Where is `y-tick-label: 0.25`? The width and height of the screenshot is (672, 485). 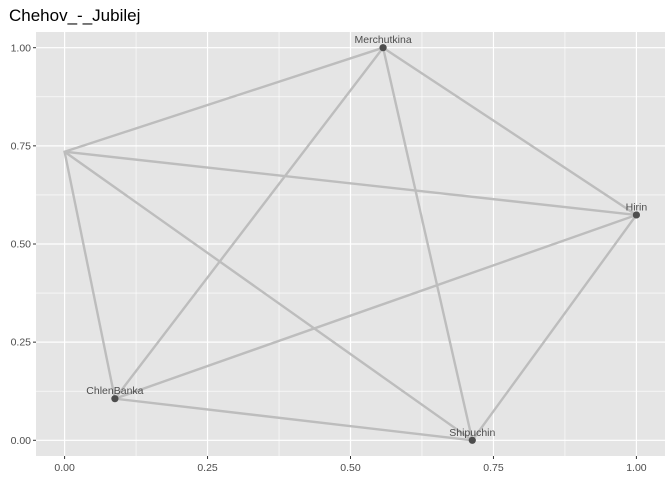 y-tick-label: 0.25 is located at coordinates (21, 343).